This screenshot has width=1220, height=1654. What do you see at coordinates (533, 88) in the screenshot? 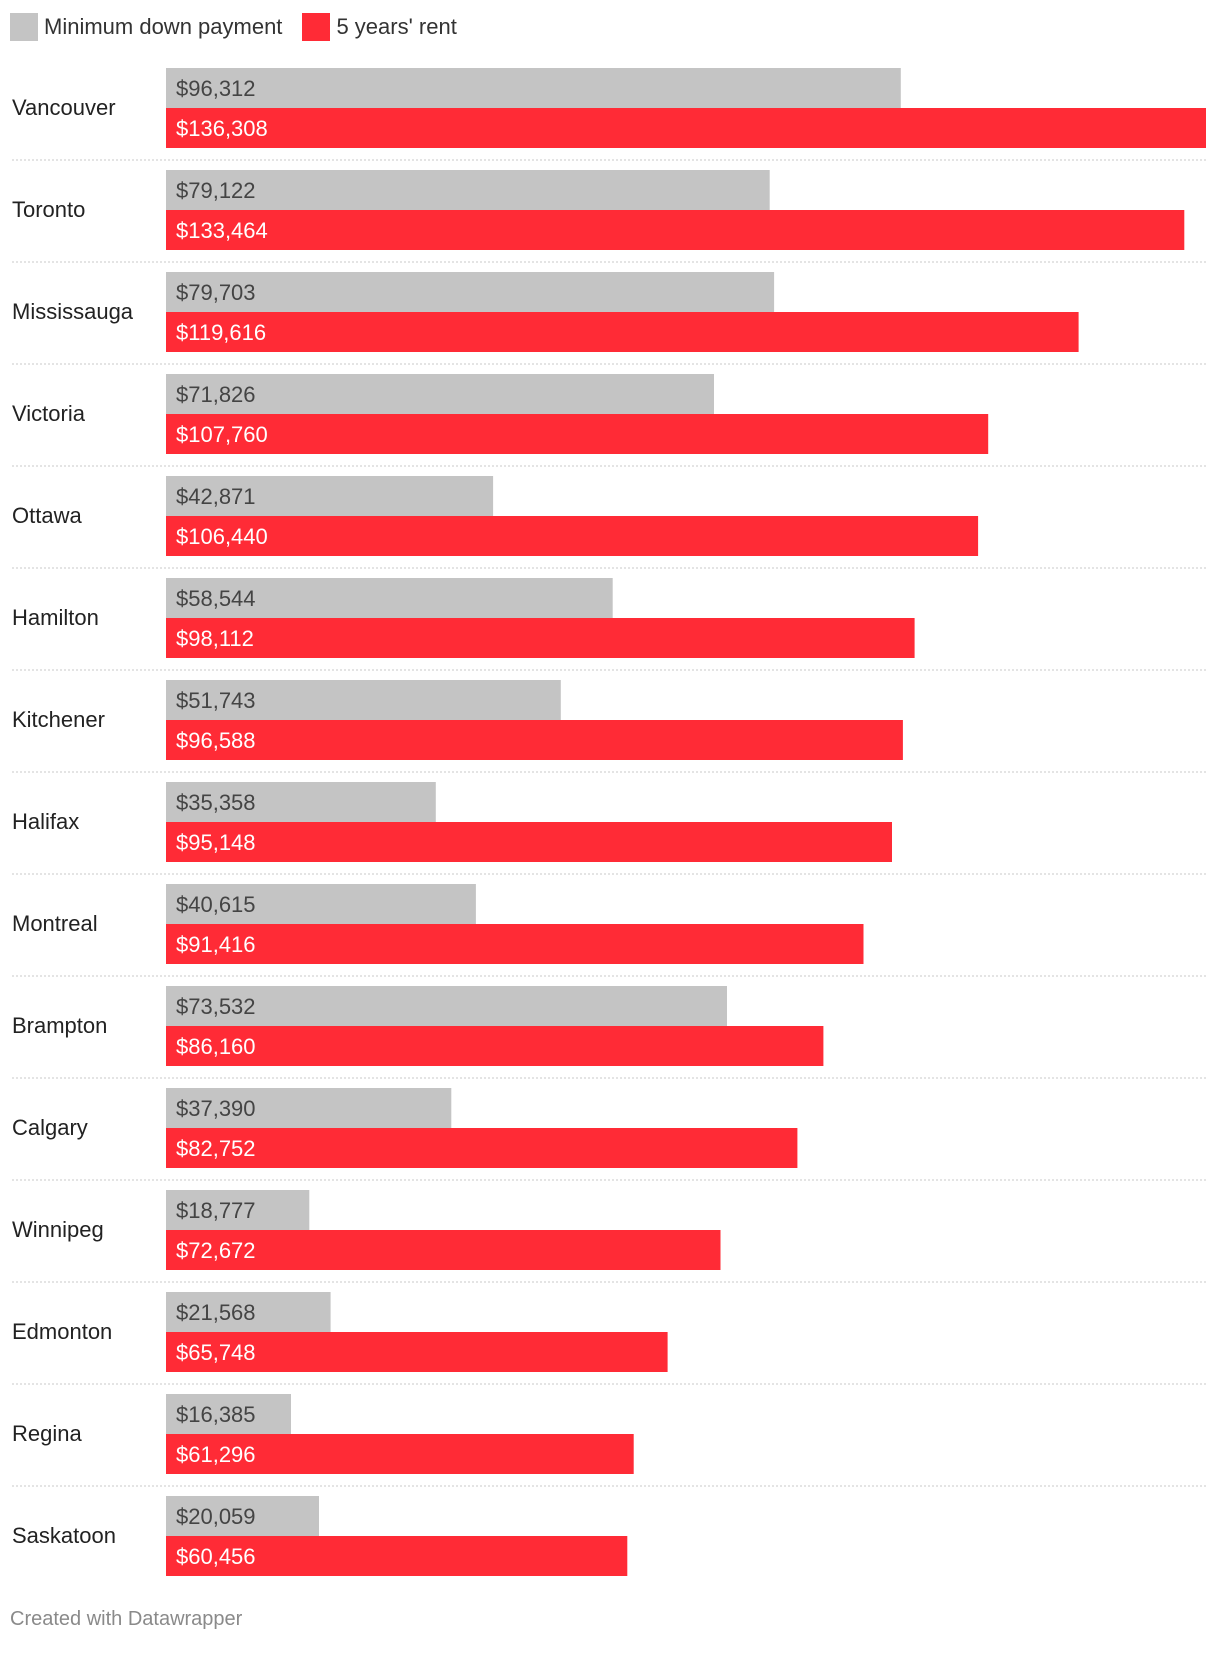
I see `bar-down-payment-vancouver` at bounding box center [533, 88].